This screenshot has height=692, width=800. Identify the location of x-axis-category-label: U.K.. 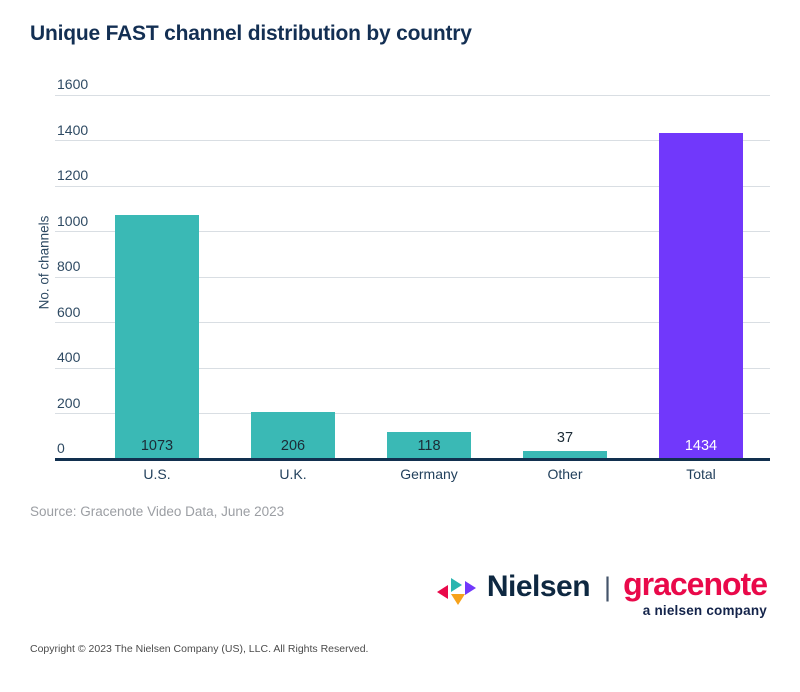
(293, 474).